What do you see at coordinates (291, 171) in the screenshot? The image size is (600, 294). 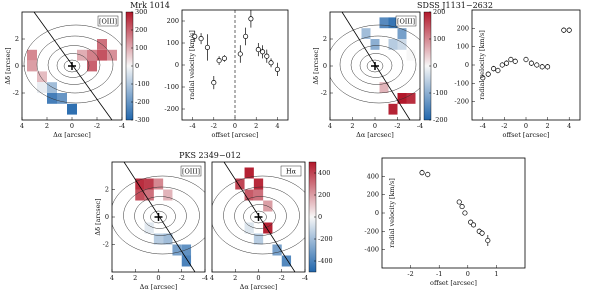 I see `line-label-box` at bounding box center [291, 171].